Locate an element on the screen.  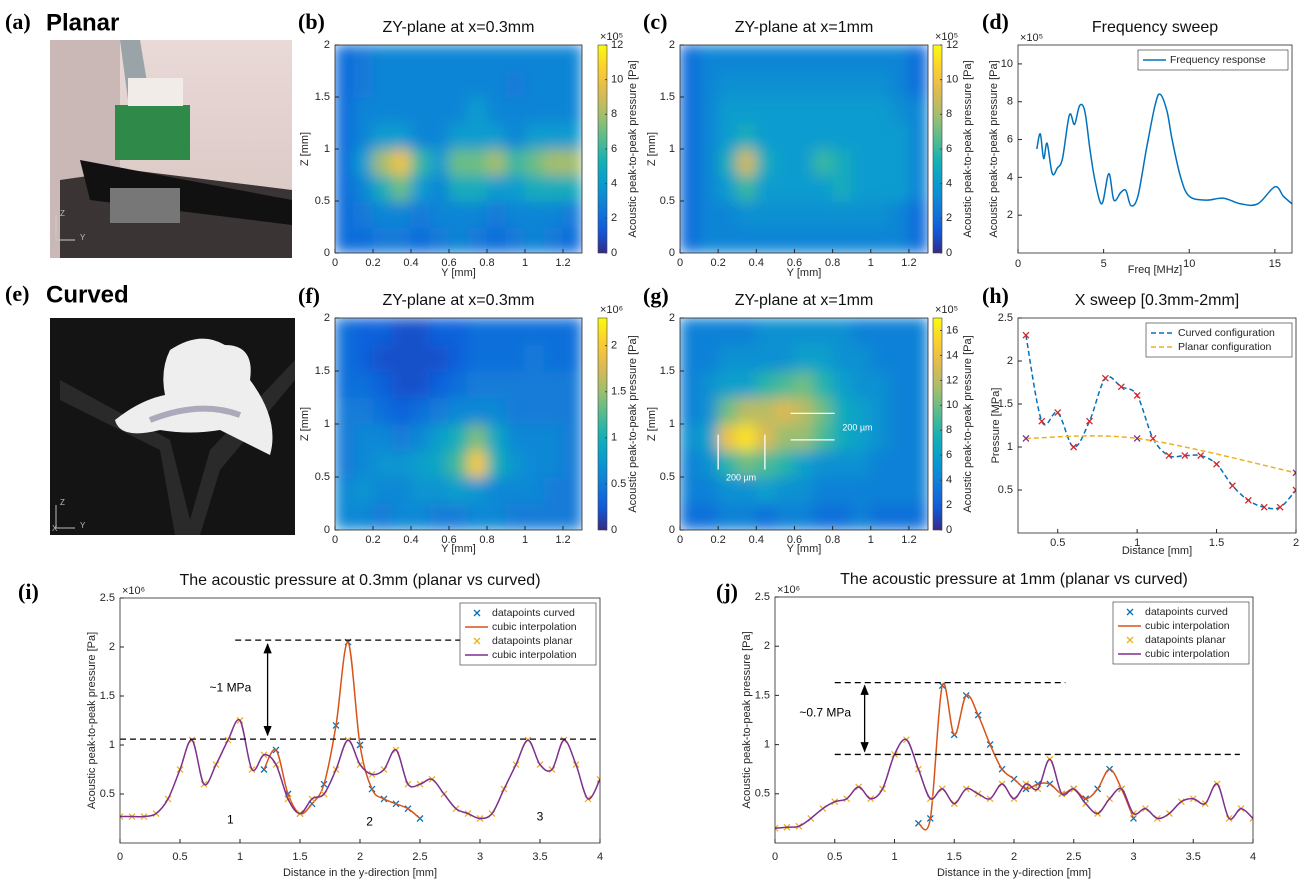
x-tick-label: 0.5 is located at coordinates (1057, 543).